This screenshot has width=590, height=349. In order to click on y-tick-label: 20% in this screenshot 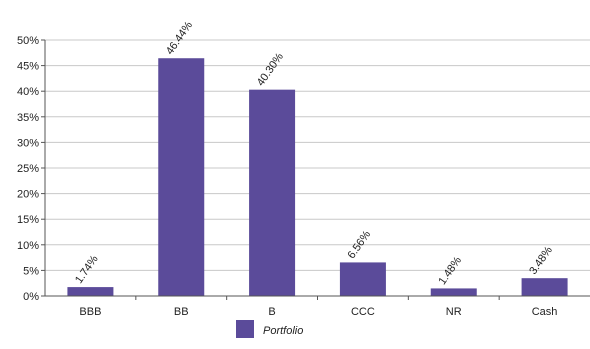, I will do `click(28, 195)`.